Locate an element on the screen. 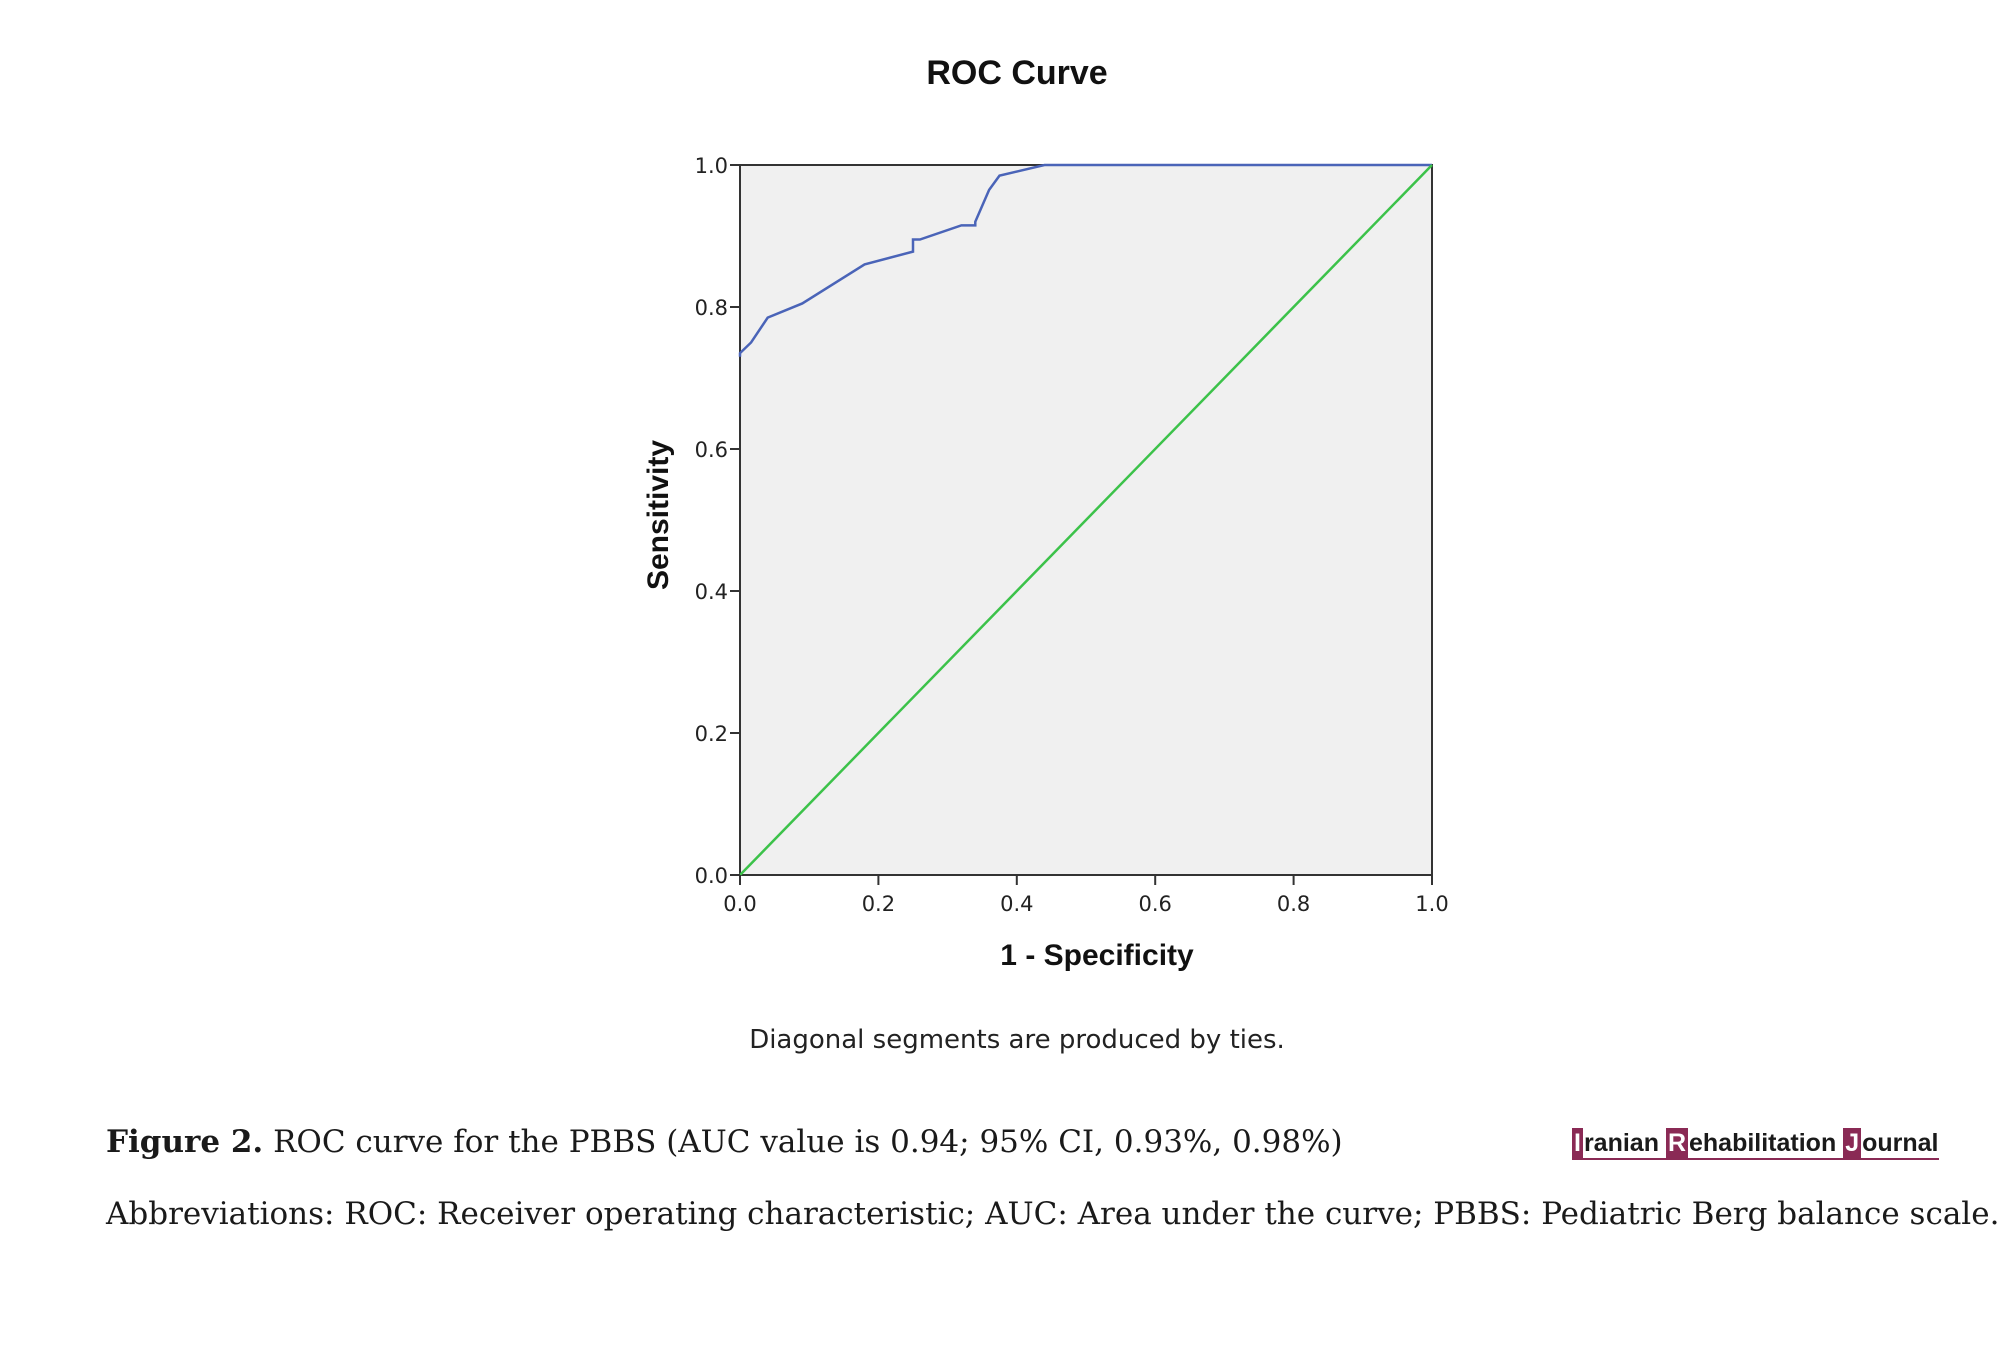  y-tick-label: 1.0 is located at coordinates (711, 166).